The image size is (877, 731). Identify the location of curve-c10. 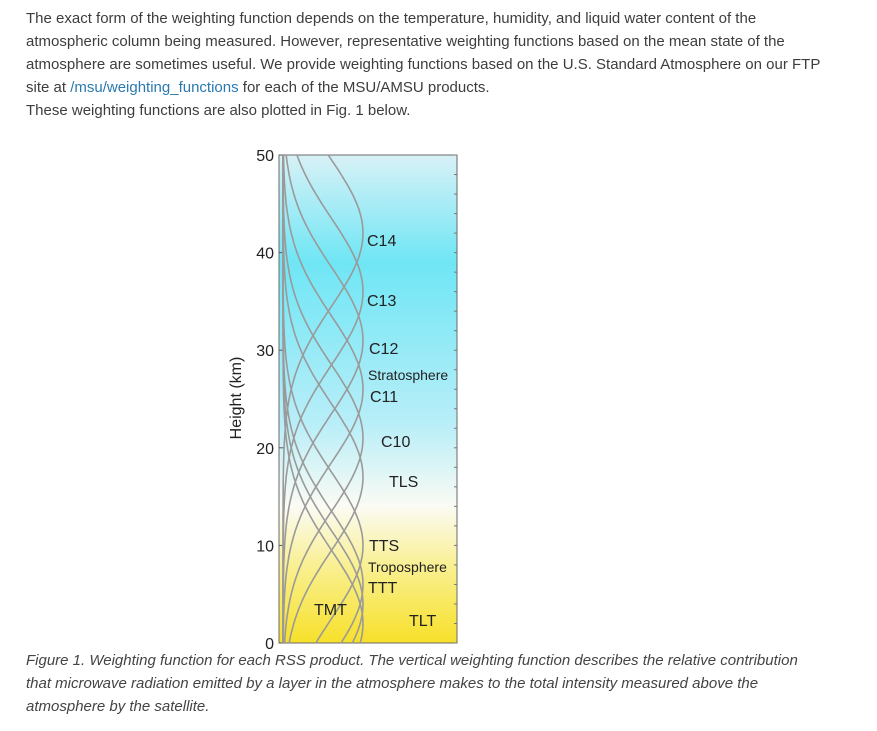
(323, 399).